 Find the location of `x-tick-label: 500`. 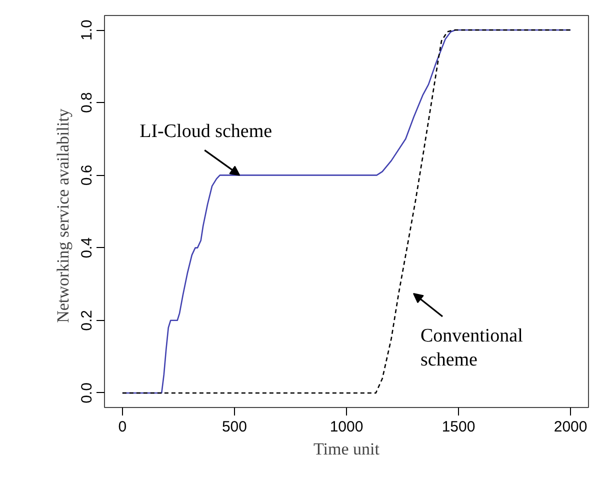

x-tick-label: 500 is located at coordinates (234, 427).